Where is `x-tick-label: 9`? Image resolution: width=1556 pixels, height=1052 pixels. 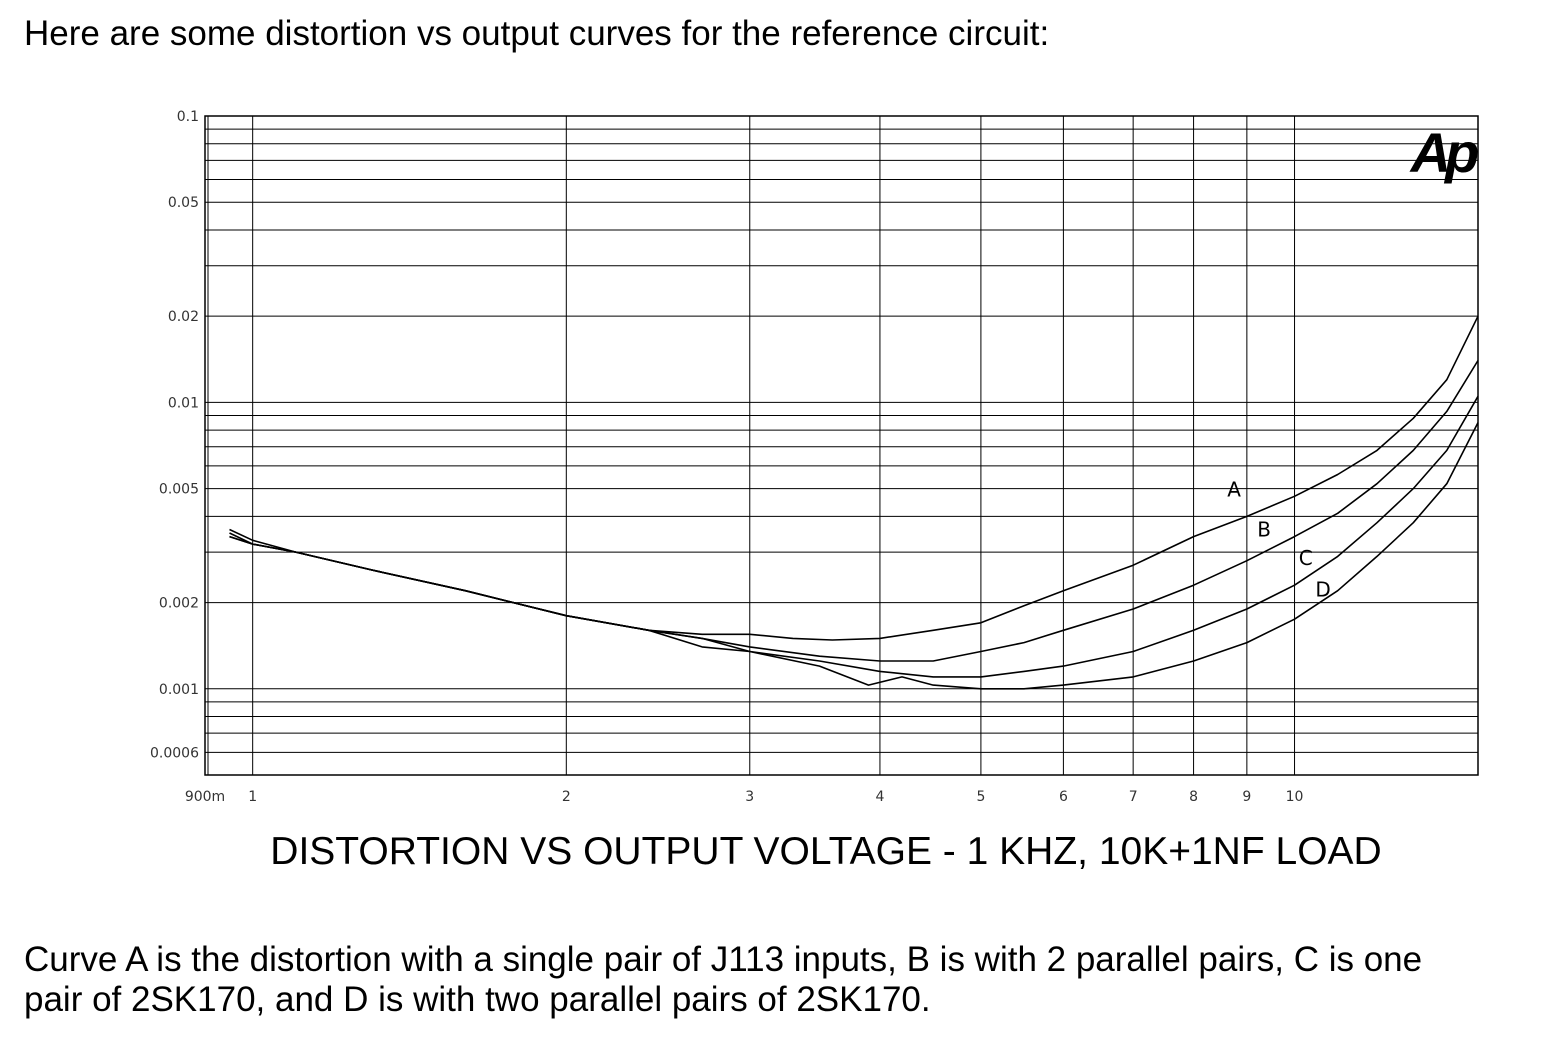
x-tick-label: 9 is located at coordinates (1246, 797).